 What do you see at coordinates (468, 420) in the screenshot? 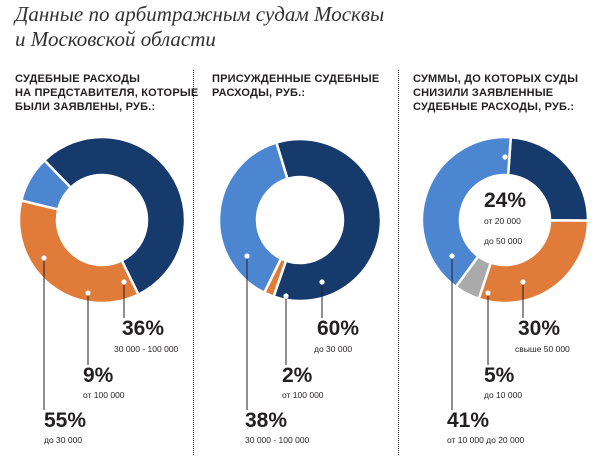
I see `chart-3-value-label-blue: 41%` at bounding box center [468, 420].